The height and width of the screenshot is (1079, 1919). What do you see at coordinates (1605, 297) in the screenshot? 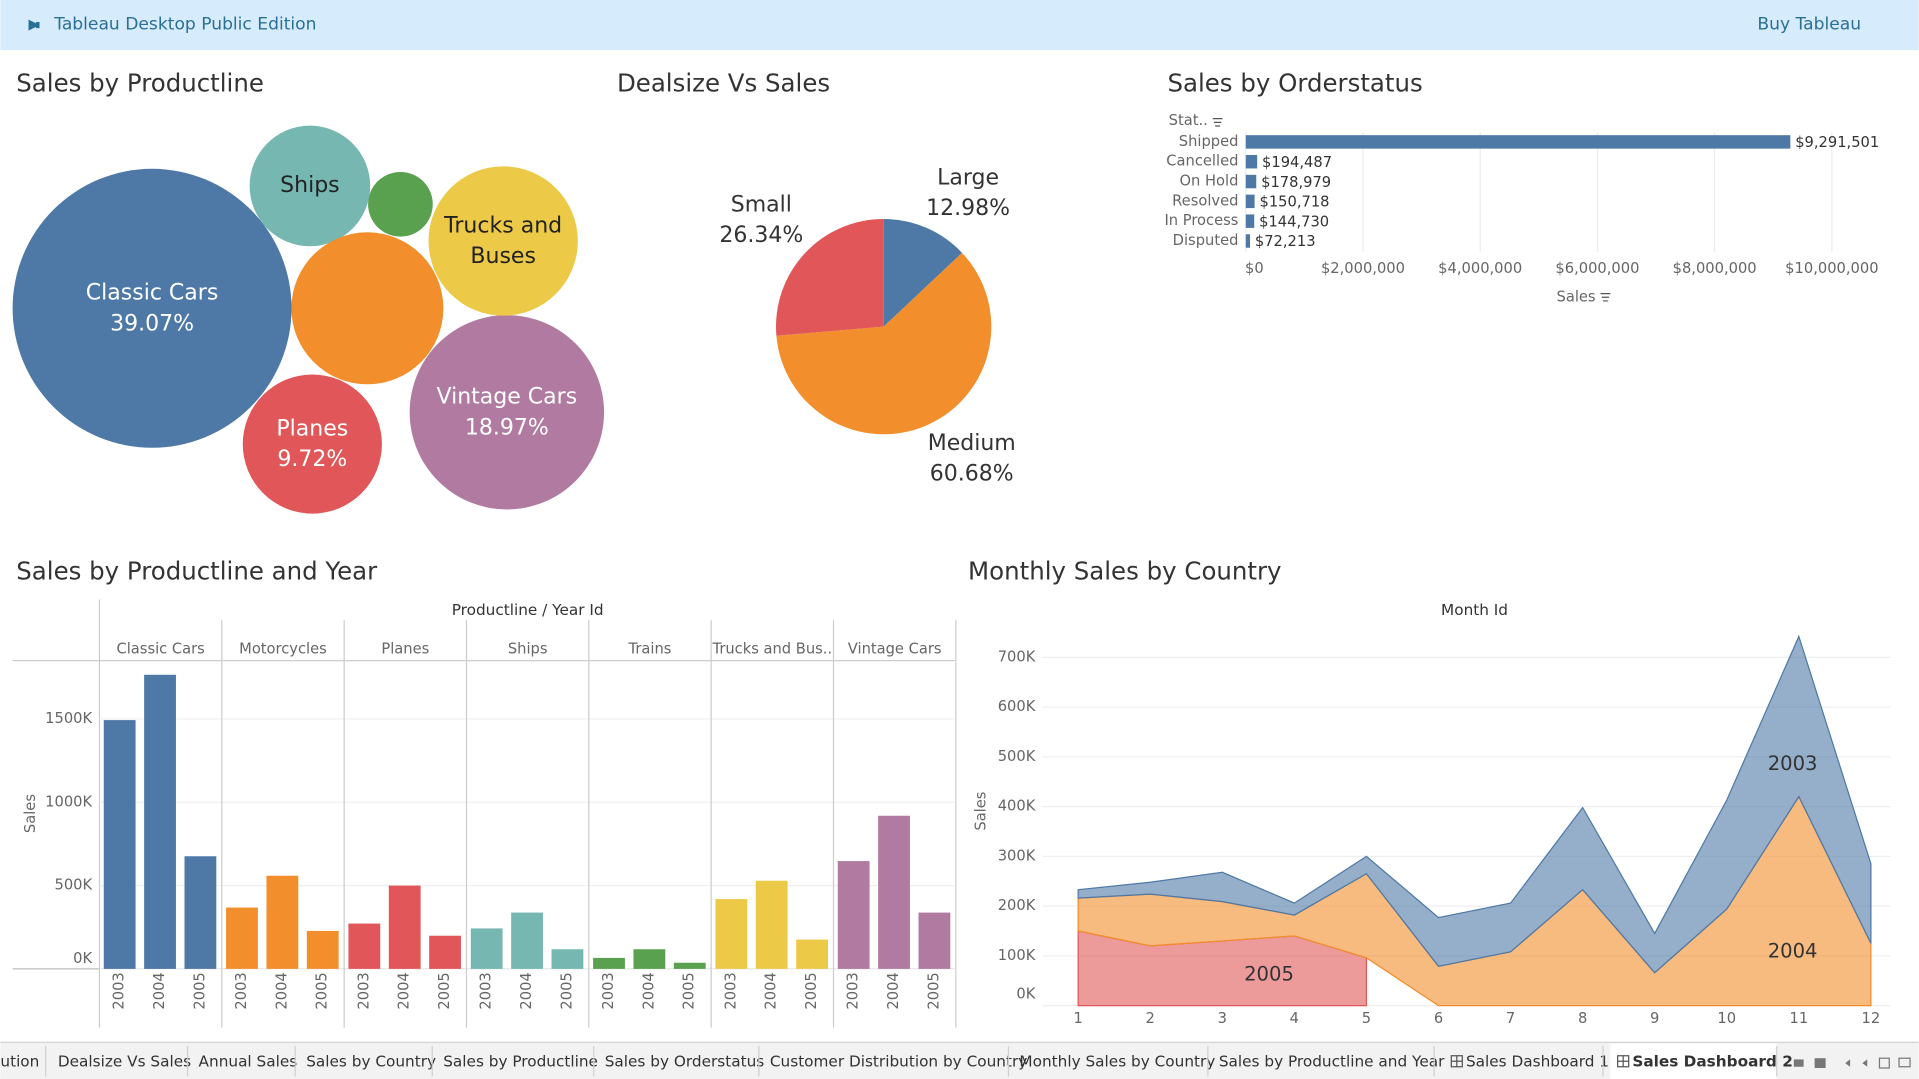
I see `sort-icon` at bounding box center [1605, 297].